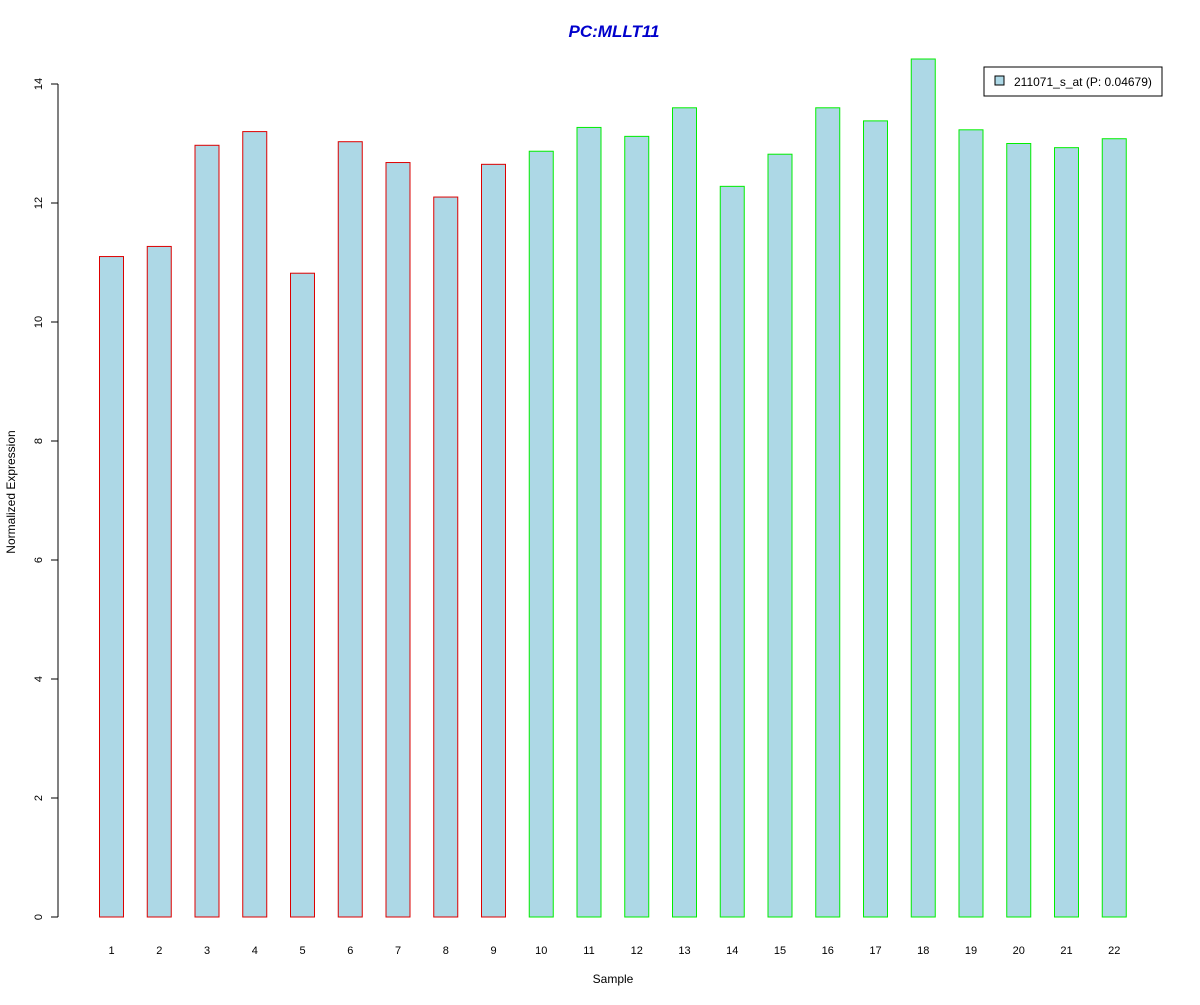 The width and height of the screenshot is (1200, 1005). What do you see at coordinates (159, 951) in the screenshot?
I see `x-tick-label: 2` at bounding box center [159, 951].